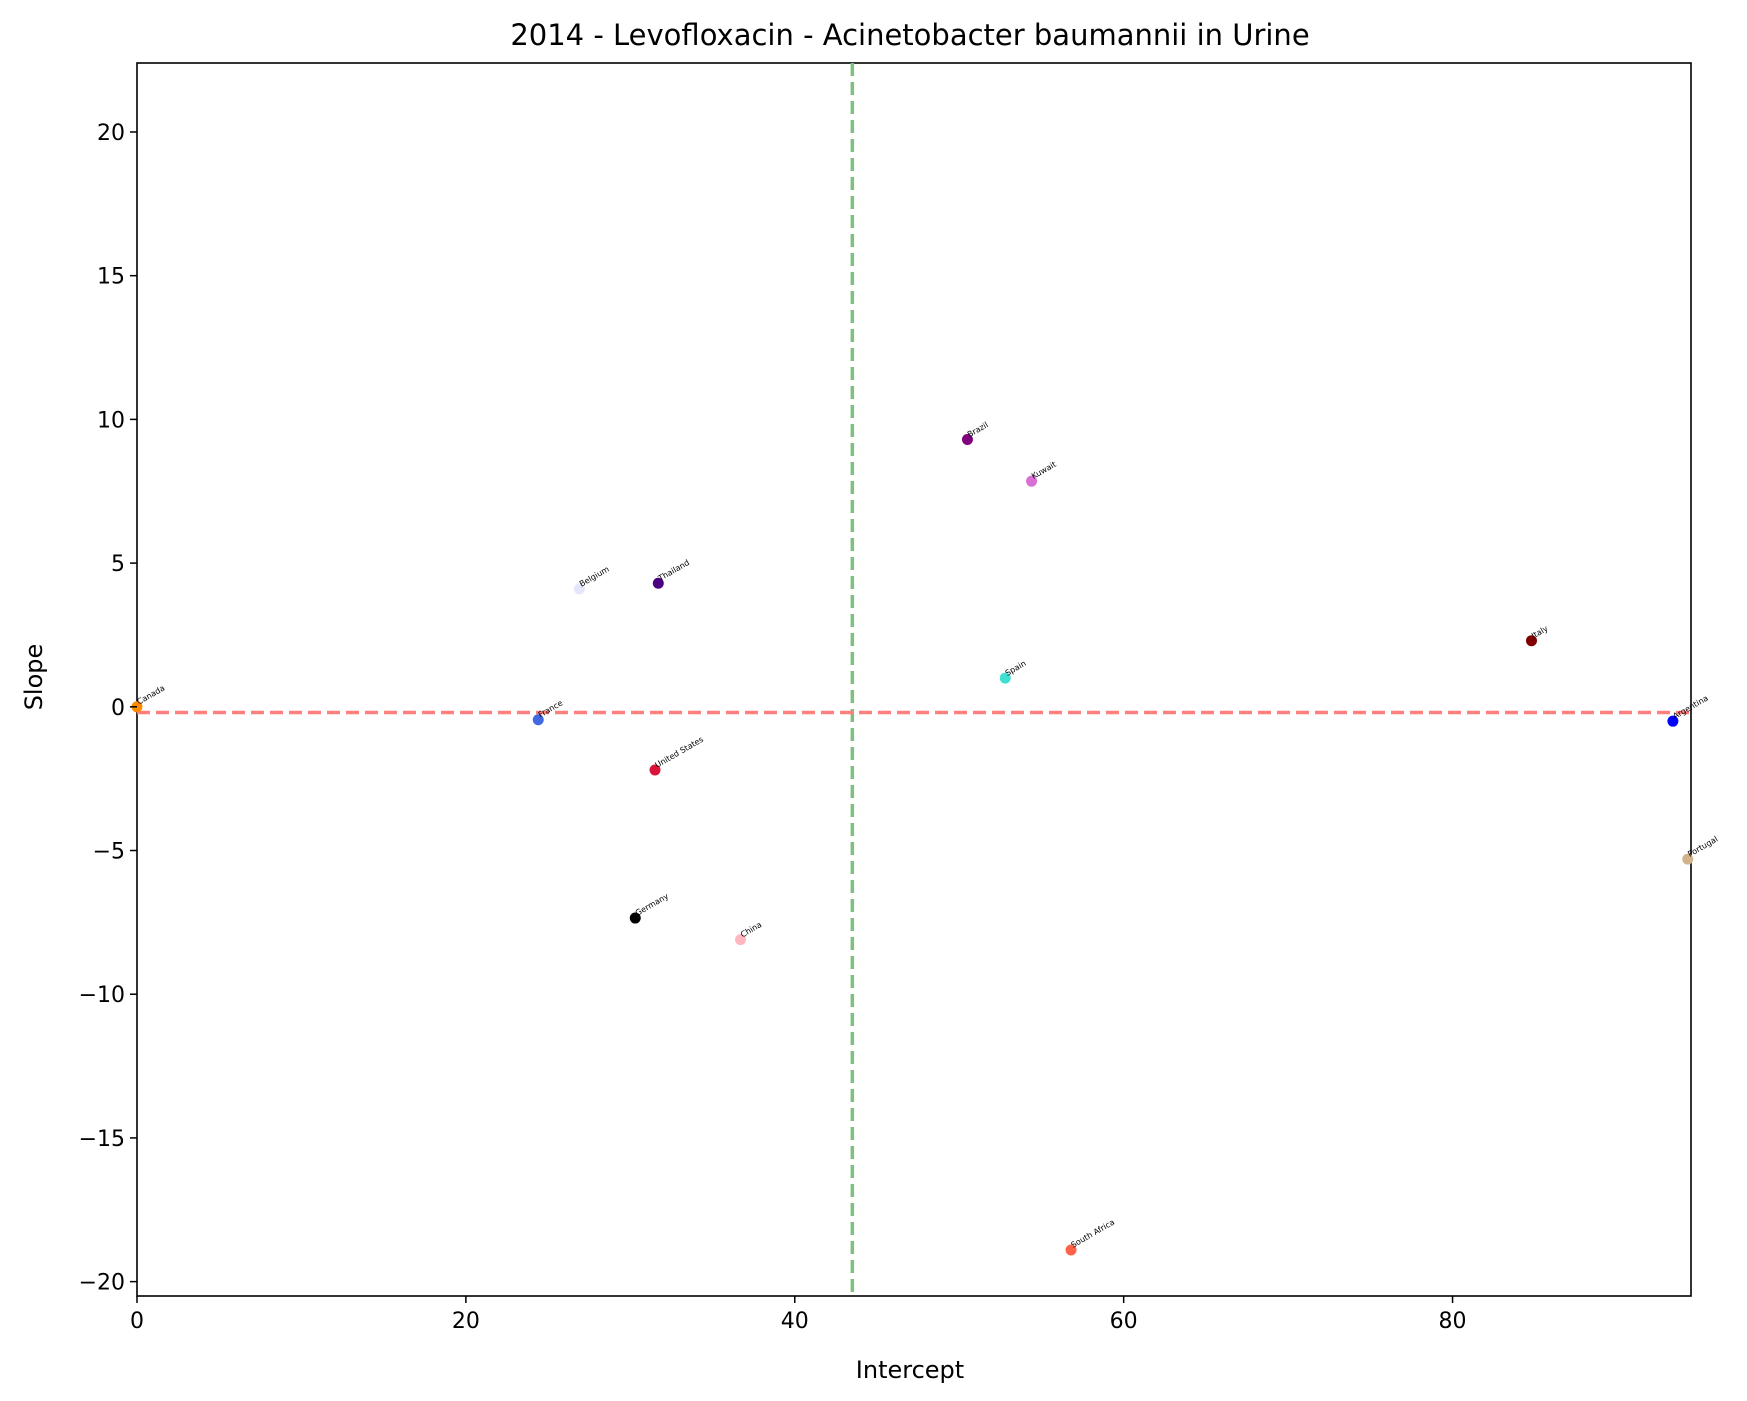 This screenshot has height=1401, width=1747. I want to click on data-point-group: Thailand, so click(671, 573).